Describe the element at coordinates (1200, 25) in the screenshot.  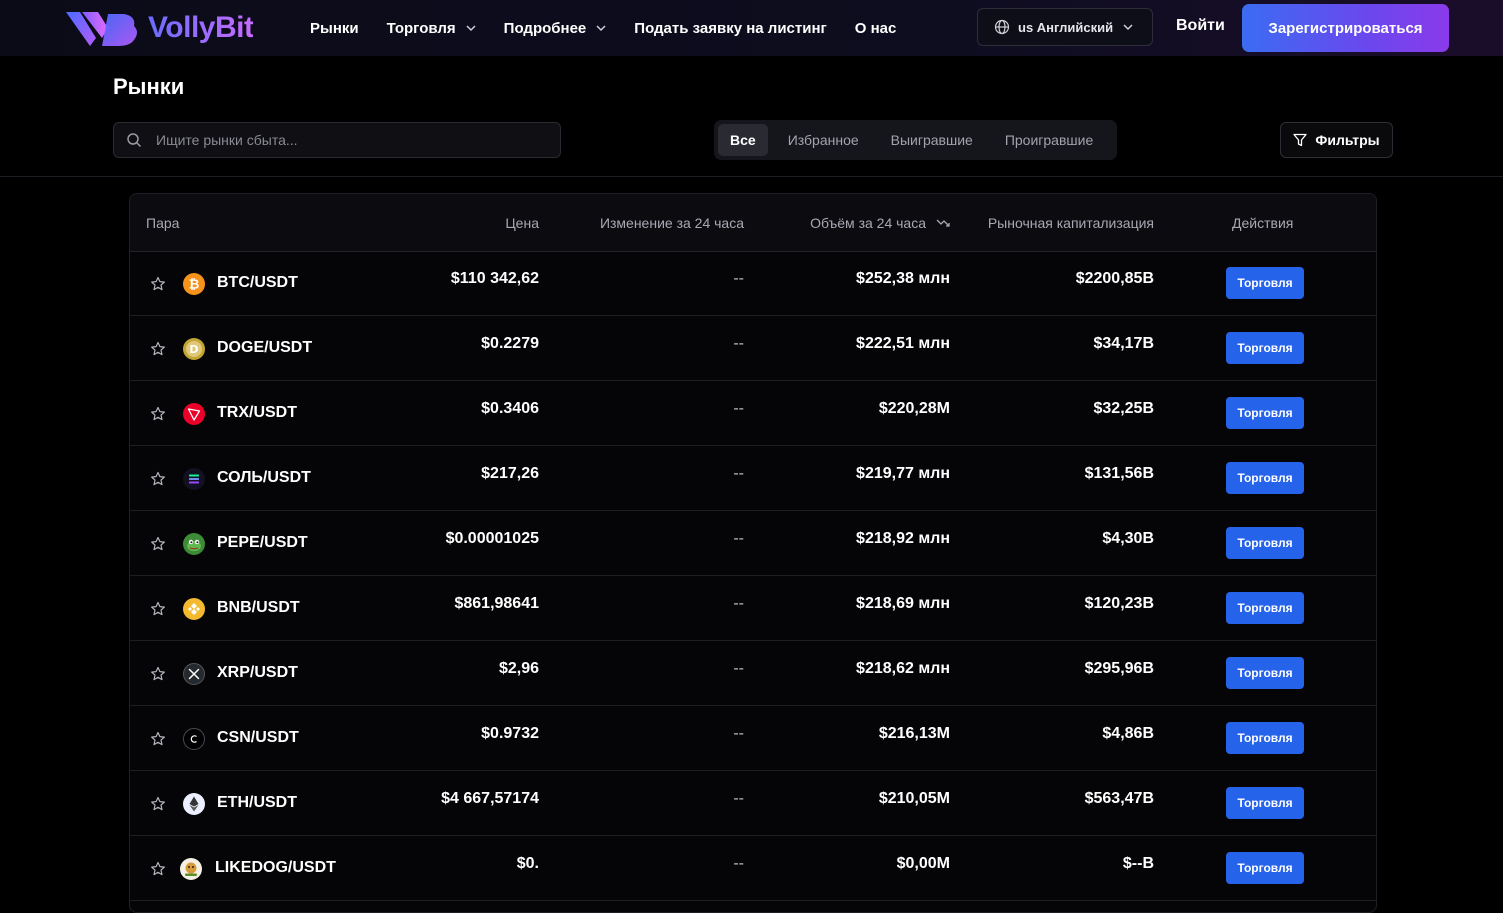
I see `login-link: Войти` at that location.